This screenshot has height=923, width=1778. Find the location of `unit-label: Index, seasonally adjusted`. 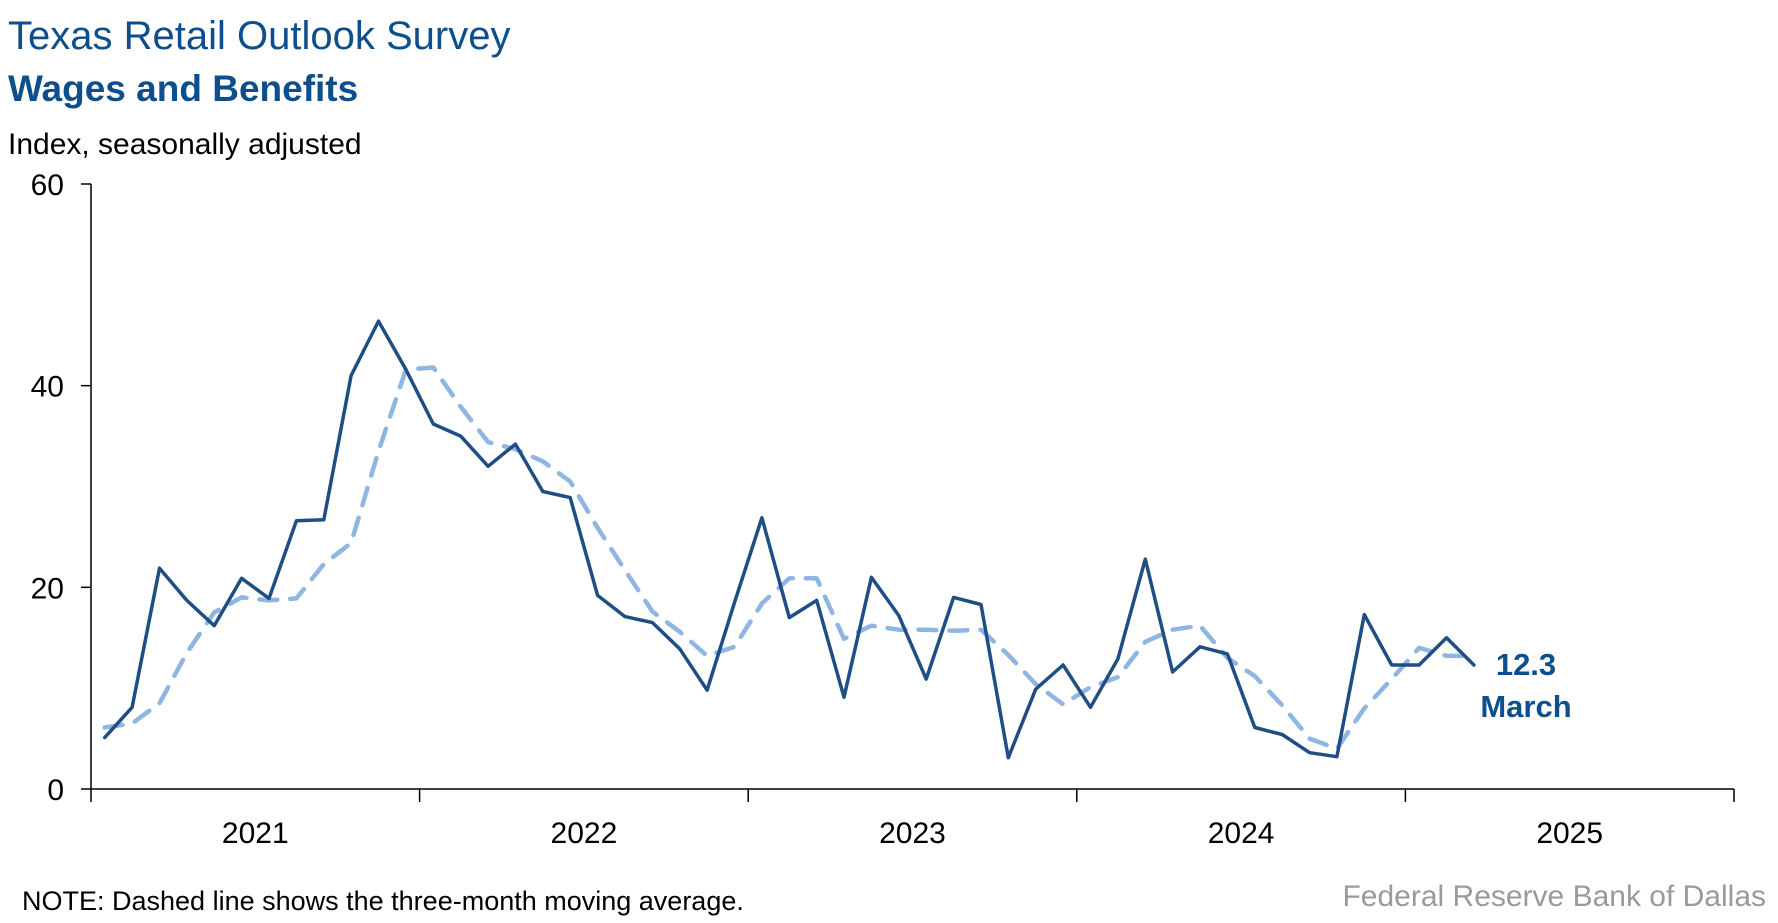

unit-label: Index, seasonally adjusted is located at coordinates (185, 144).